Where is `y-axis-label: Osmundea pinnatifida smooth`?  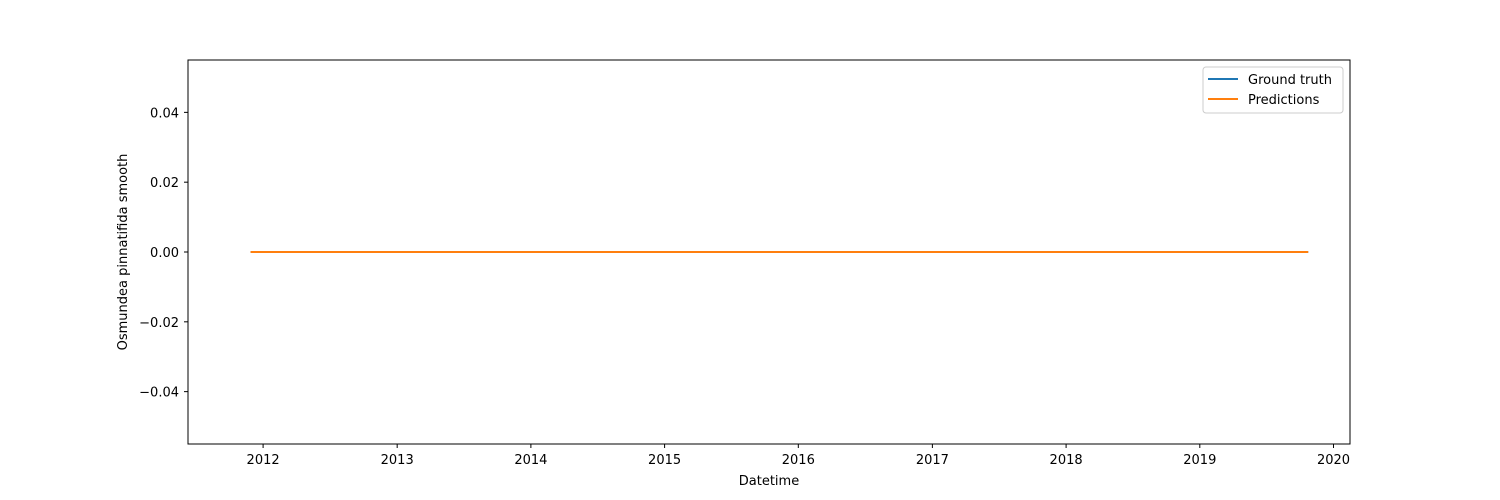
y-axis-label: Osmundea pinnatifida smooth is located at coordinates (123, 252).